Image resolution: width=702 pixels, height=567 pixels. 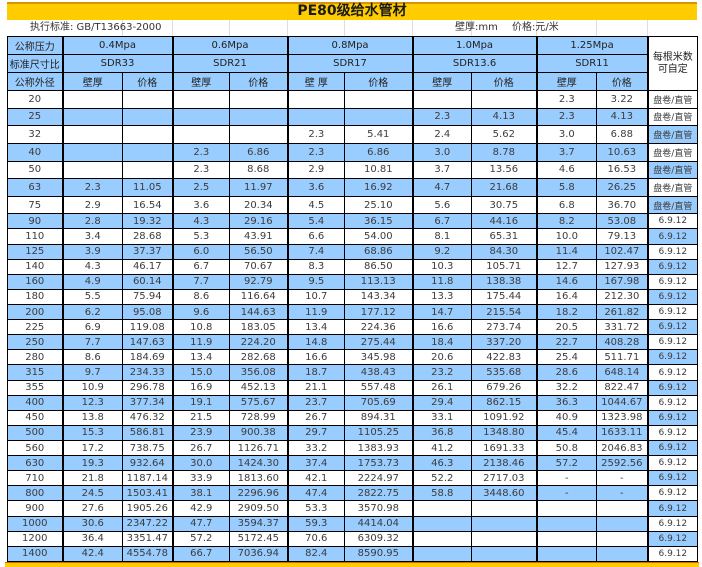 I want to click on cell-value: 75.94, so click(x=147, y=297).